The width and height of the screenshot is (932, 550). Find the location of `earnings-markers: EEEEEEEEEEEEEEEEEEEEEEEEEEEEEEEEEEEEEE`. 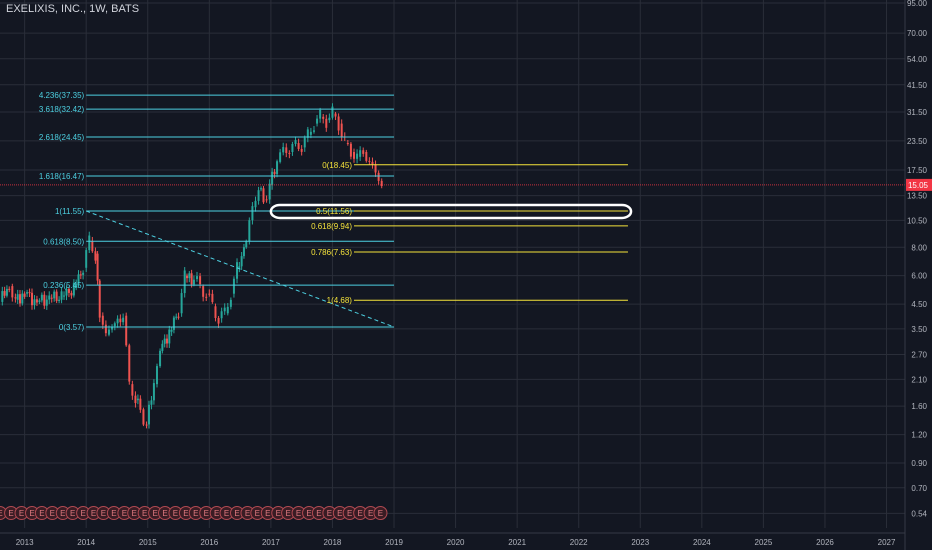

earnings-markers: EEEEEEEEEEEEEEEEEEEEEEEEEEEEEEEEEEEEEE is located at coordinates (194, 513).